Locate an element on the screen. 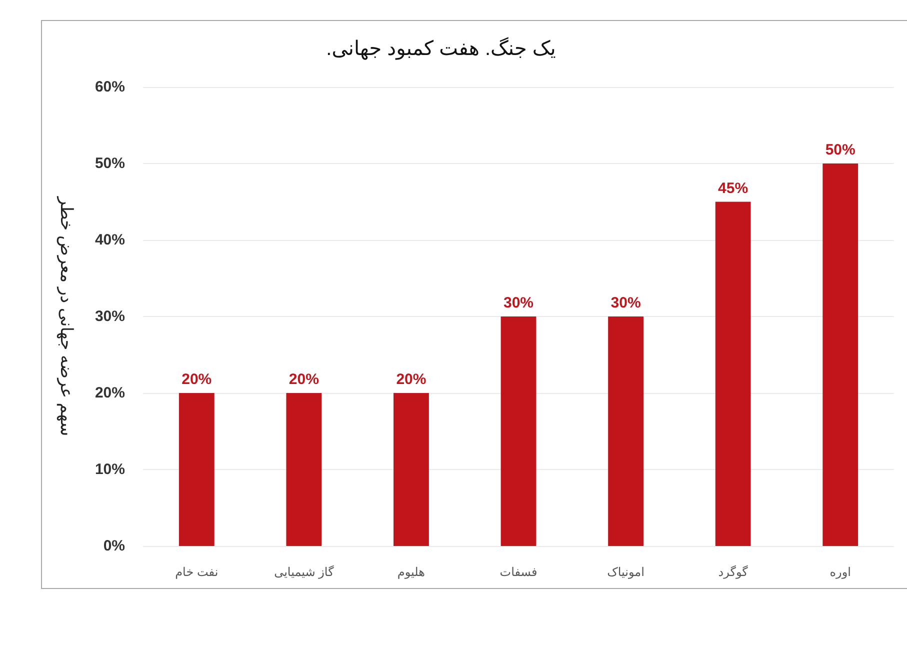 The height and width of the screenshot is (651, 907). y-tick-label: 60% is located at coordinates (109, 87).